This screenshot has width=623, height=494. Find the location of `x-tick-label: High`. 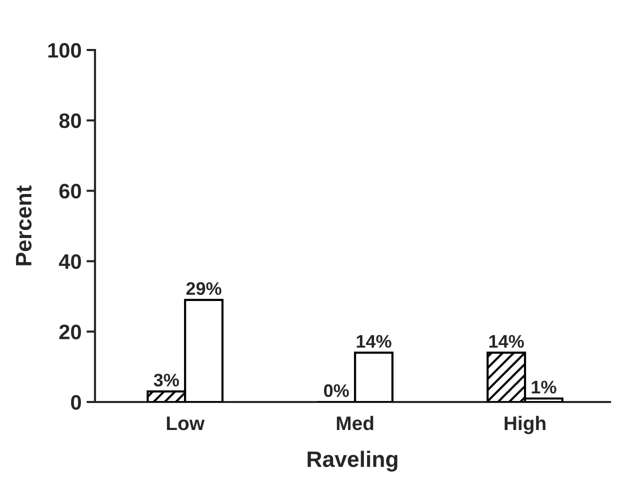

x-tick-label: High is located at coordinates (525, 425).